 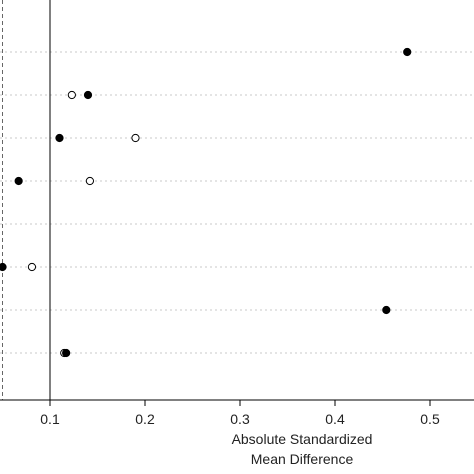 What do you see at coordinates (145, 419) in the screenshot?
I see `x-tick-label: 0.2` at bounding box center [145, 419].